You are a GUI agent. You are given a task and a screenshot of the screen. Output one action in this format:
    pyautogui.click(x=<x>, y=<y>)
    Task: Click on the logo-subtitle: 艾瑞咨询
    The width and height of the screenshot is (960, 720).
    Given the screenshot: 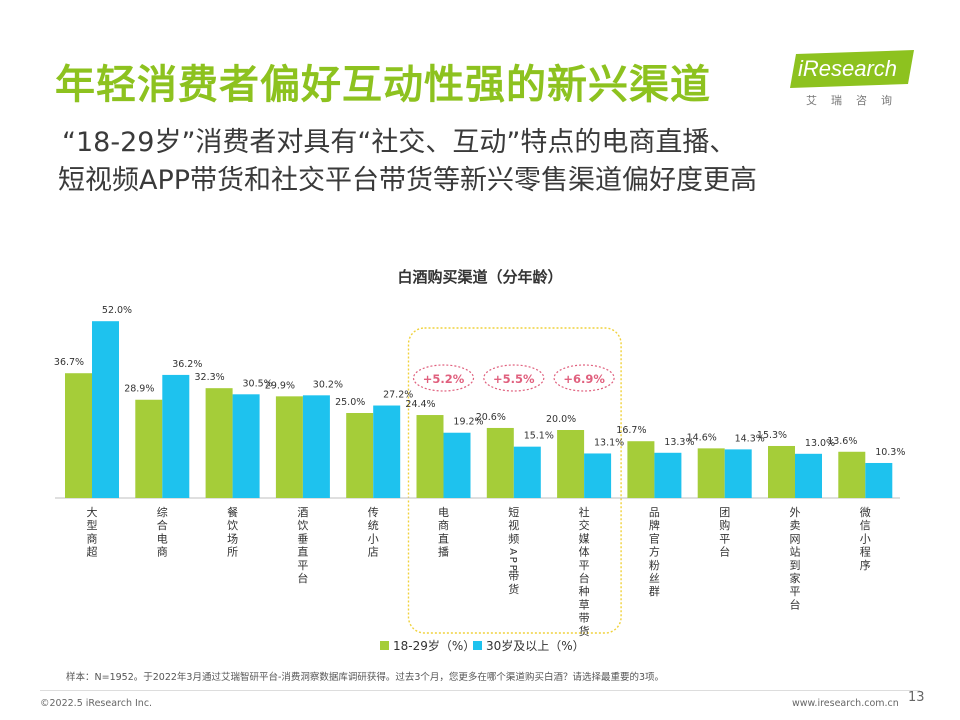 What is the action you would take?
    pyautogui.click(x=856, y=100)
    